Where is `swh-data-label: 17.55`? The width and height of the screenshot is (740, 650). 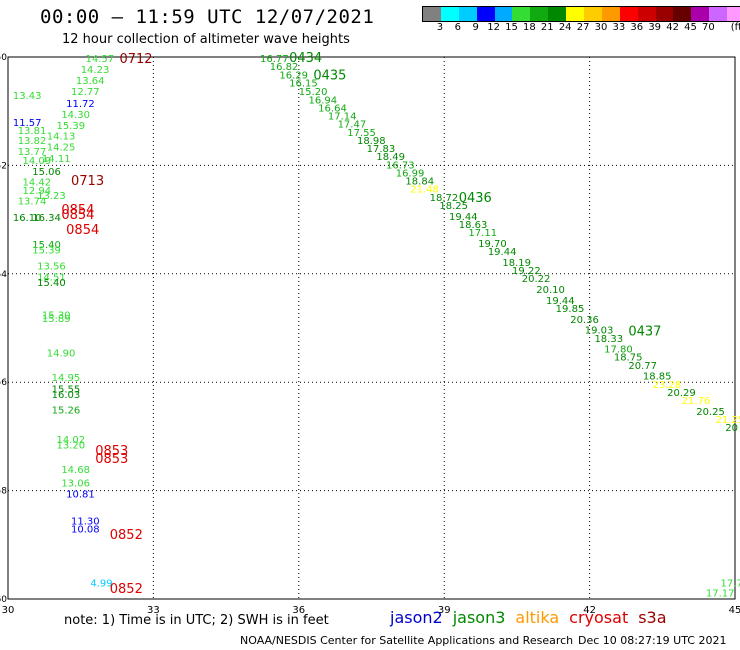 swh-data-label: 17.55 is located at coordinates (361, 133).